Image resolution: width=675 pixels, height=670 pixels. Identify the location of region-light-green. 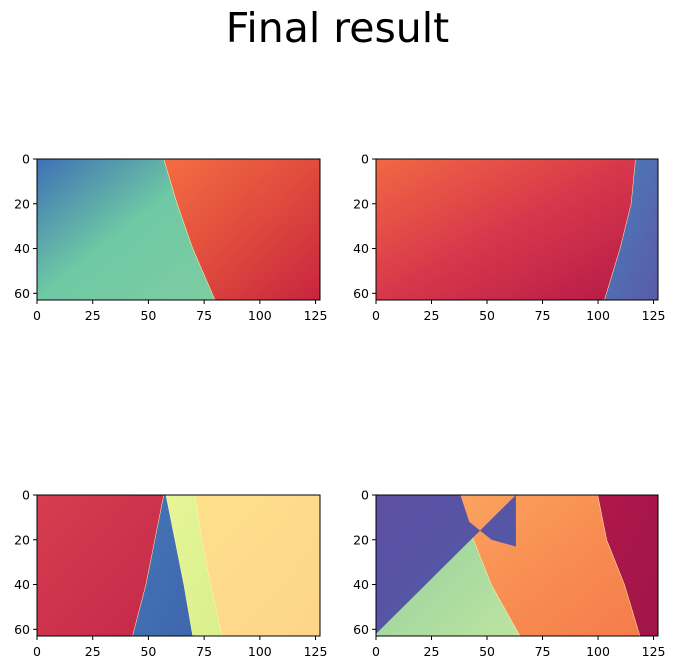
(194, 565).